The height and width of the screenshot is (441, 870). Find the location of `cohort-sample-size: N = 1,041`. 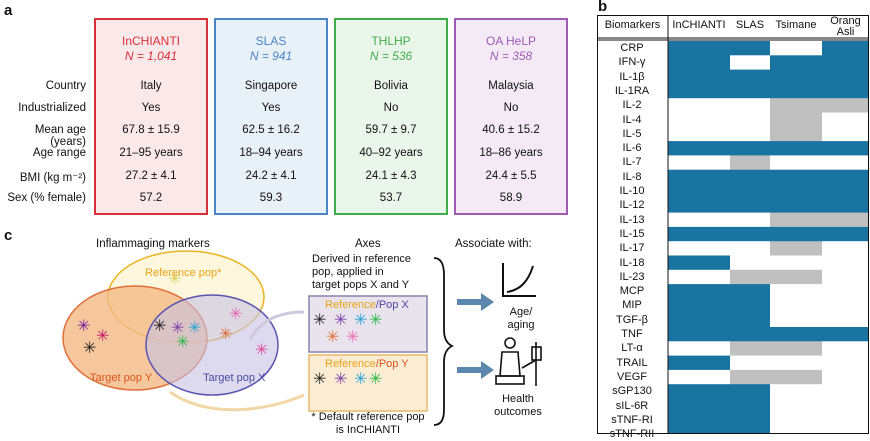

cohort-sample-size: N = 1,041 is located at coordinates (151, 56).